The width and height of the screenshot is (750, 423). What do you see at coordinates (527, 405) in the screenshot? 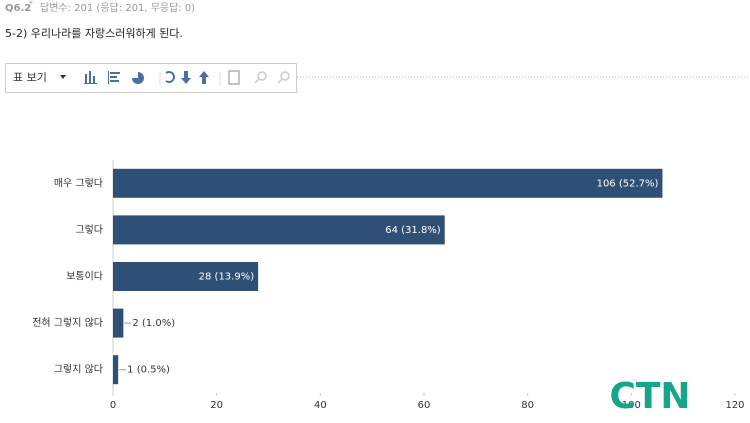
I see `x-tick-label: 80` at bounding box center [527, 405].